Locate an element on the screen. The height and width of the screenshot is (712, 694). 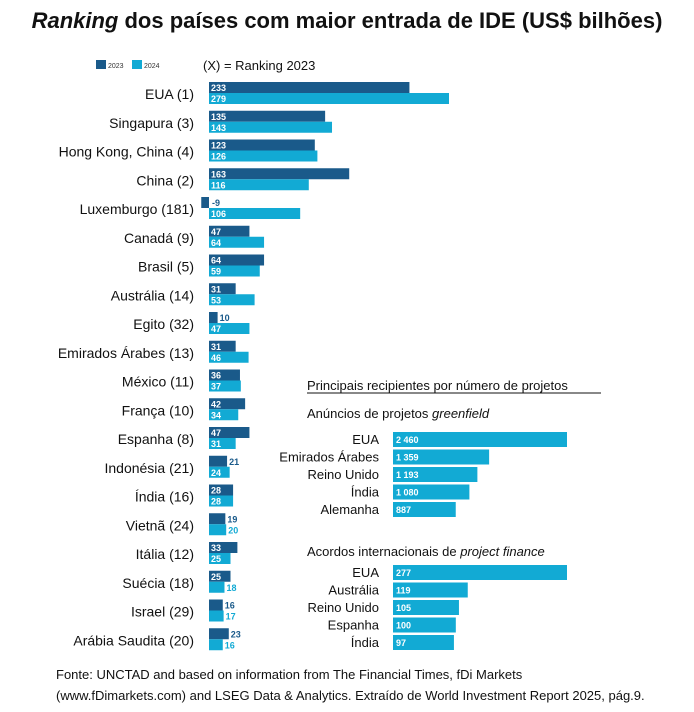
category-label: Suécia (18) is located at coordinates (158, 583).